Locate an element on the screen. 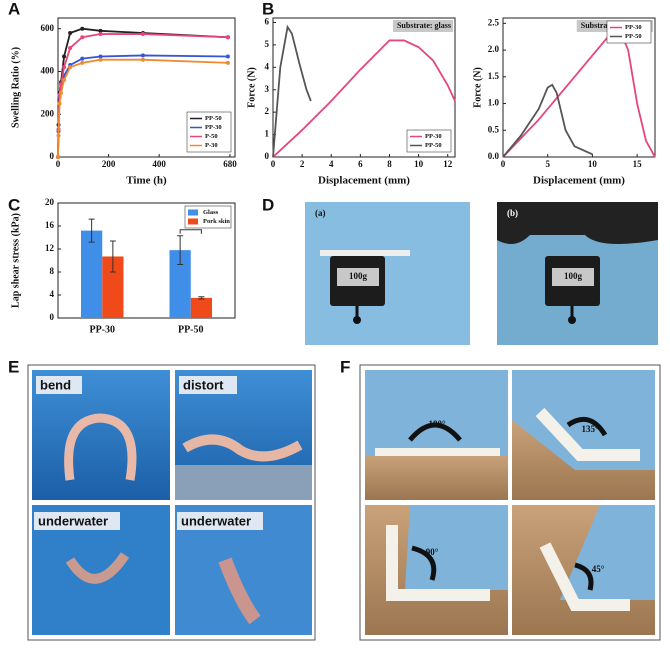 This screenshot has height=650, width=670. x-tick-label: 200 is located at coordinates (109, 164).